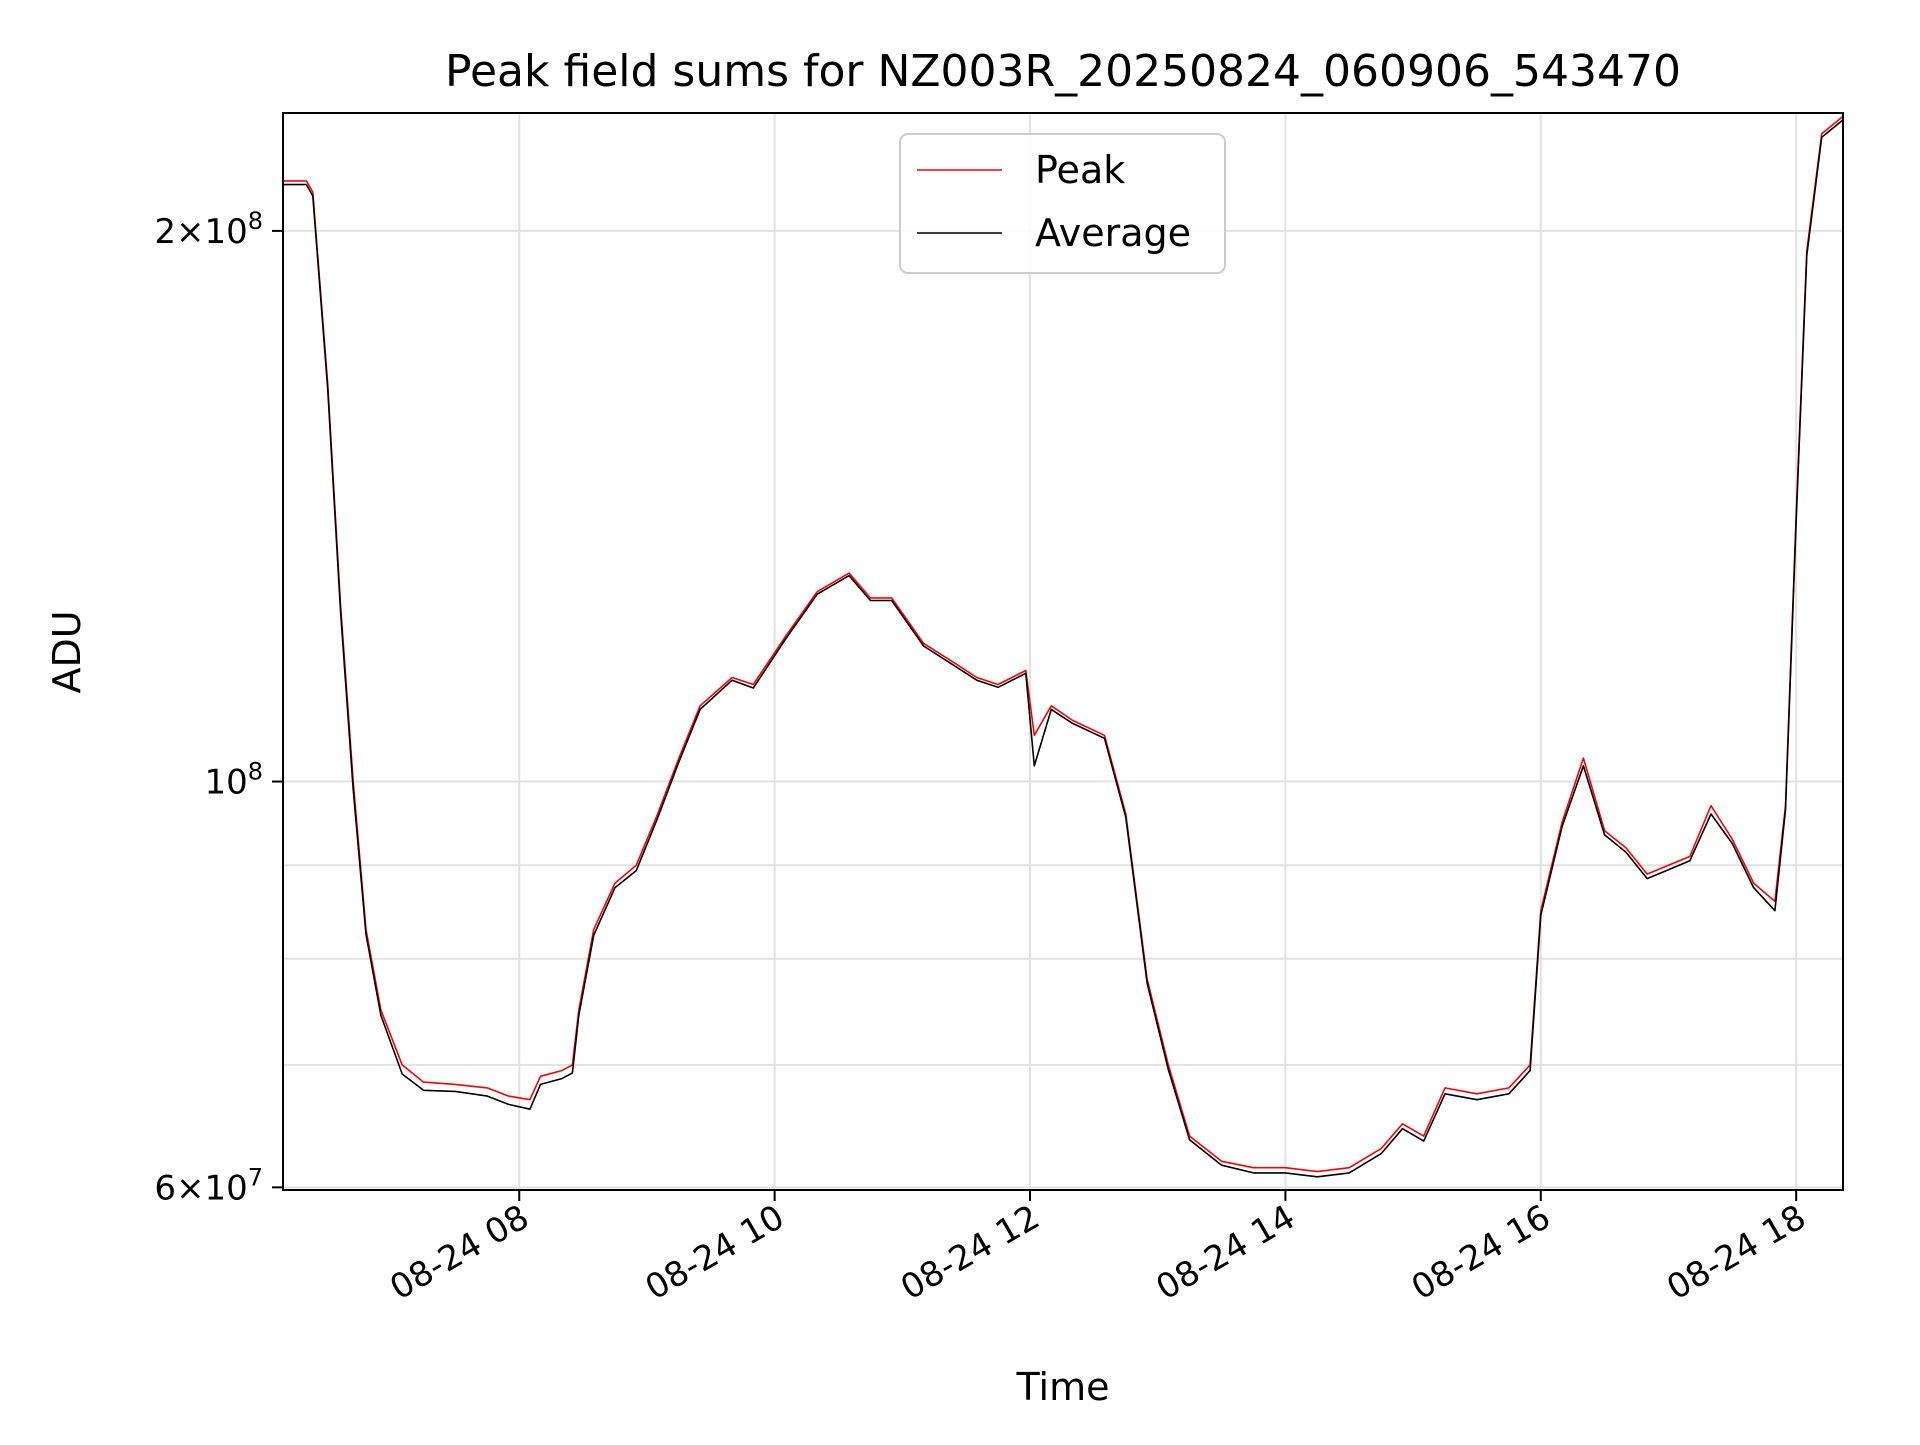 This screenshot has width=1920, height=1445. I want to click on y-axis-label: ADU, so click(67, 651).